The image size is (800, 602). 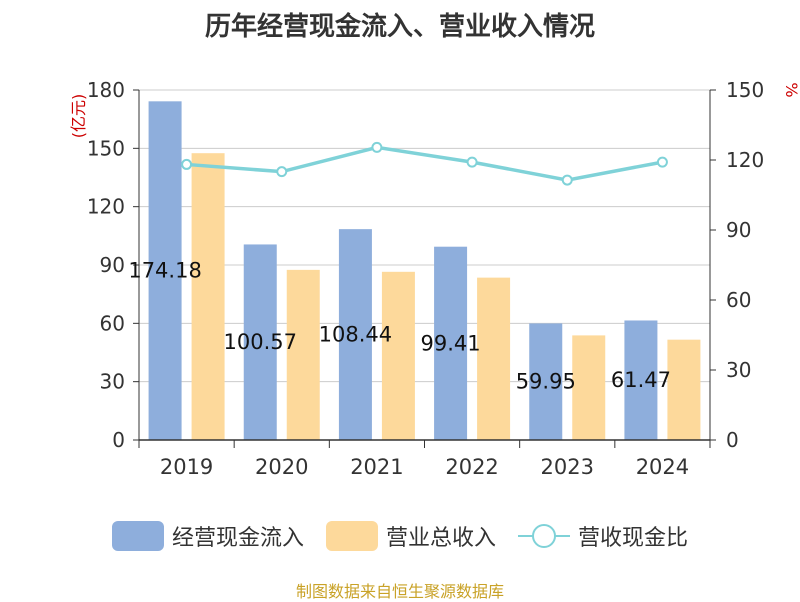 What do you see at coordinates (112, 323) in the screenshot?
I see `left-tick-label: 60` at bounding box center [112, 323].